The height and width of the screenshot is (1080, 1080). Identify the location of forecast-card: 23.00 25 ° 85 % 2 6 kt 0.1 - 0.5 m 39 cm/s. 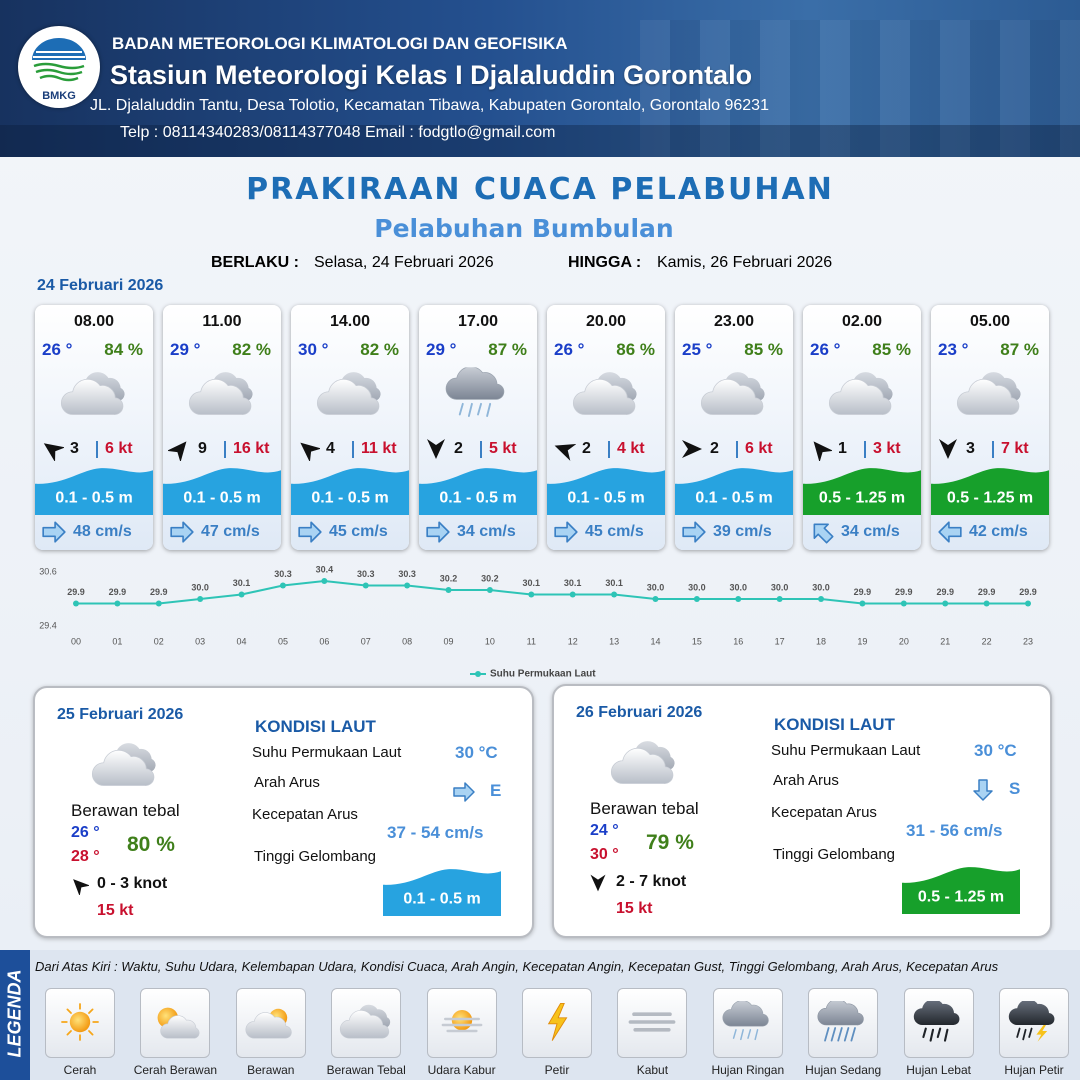
(734, 427).